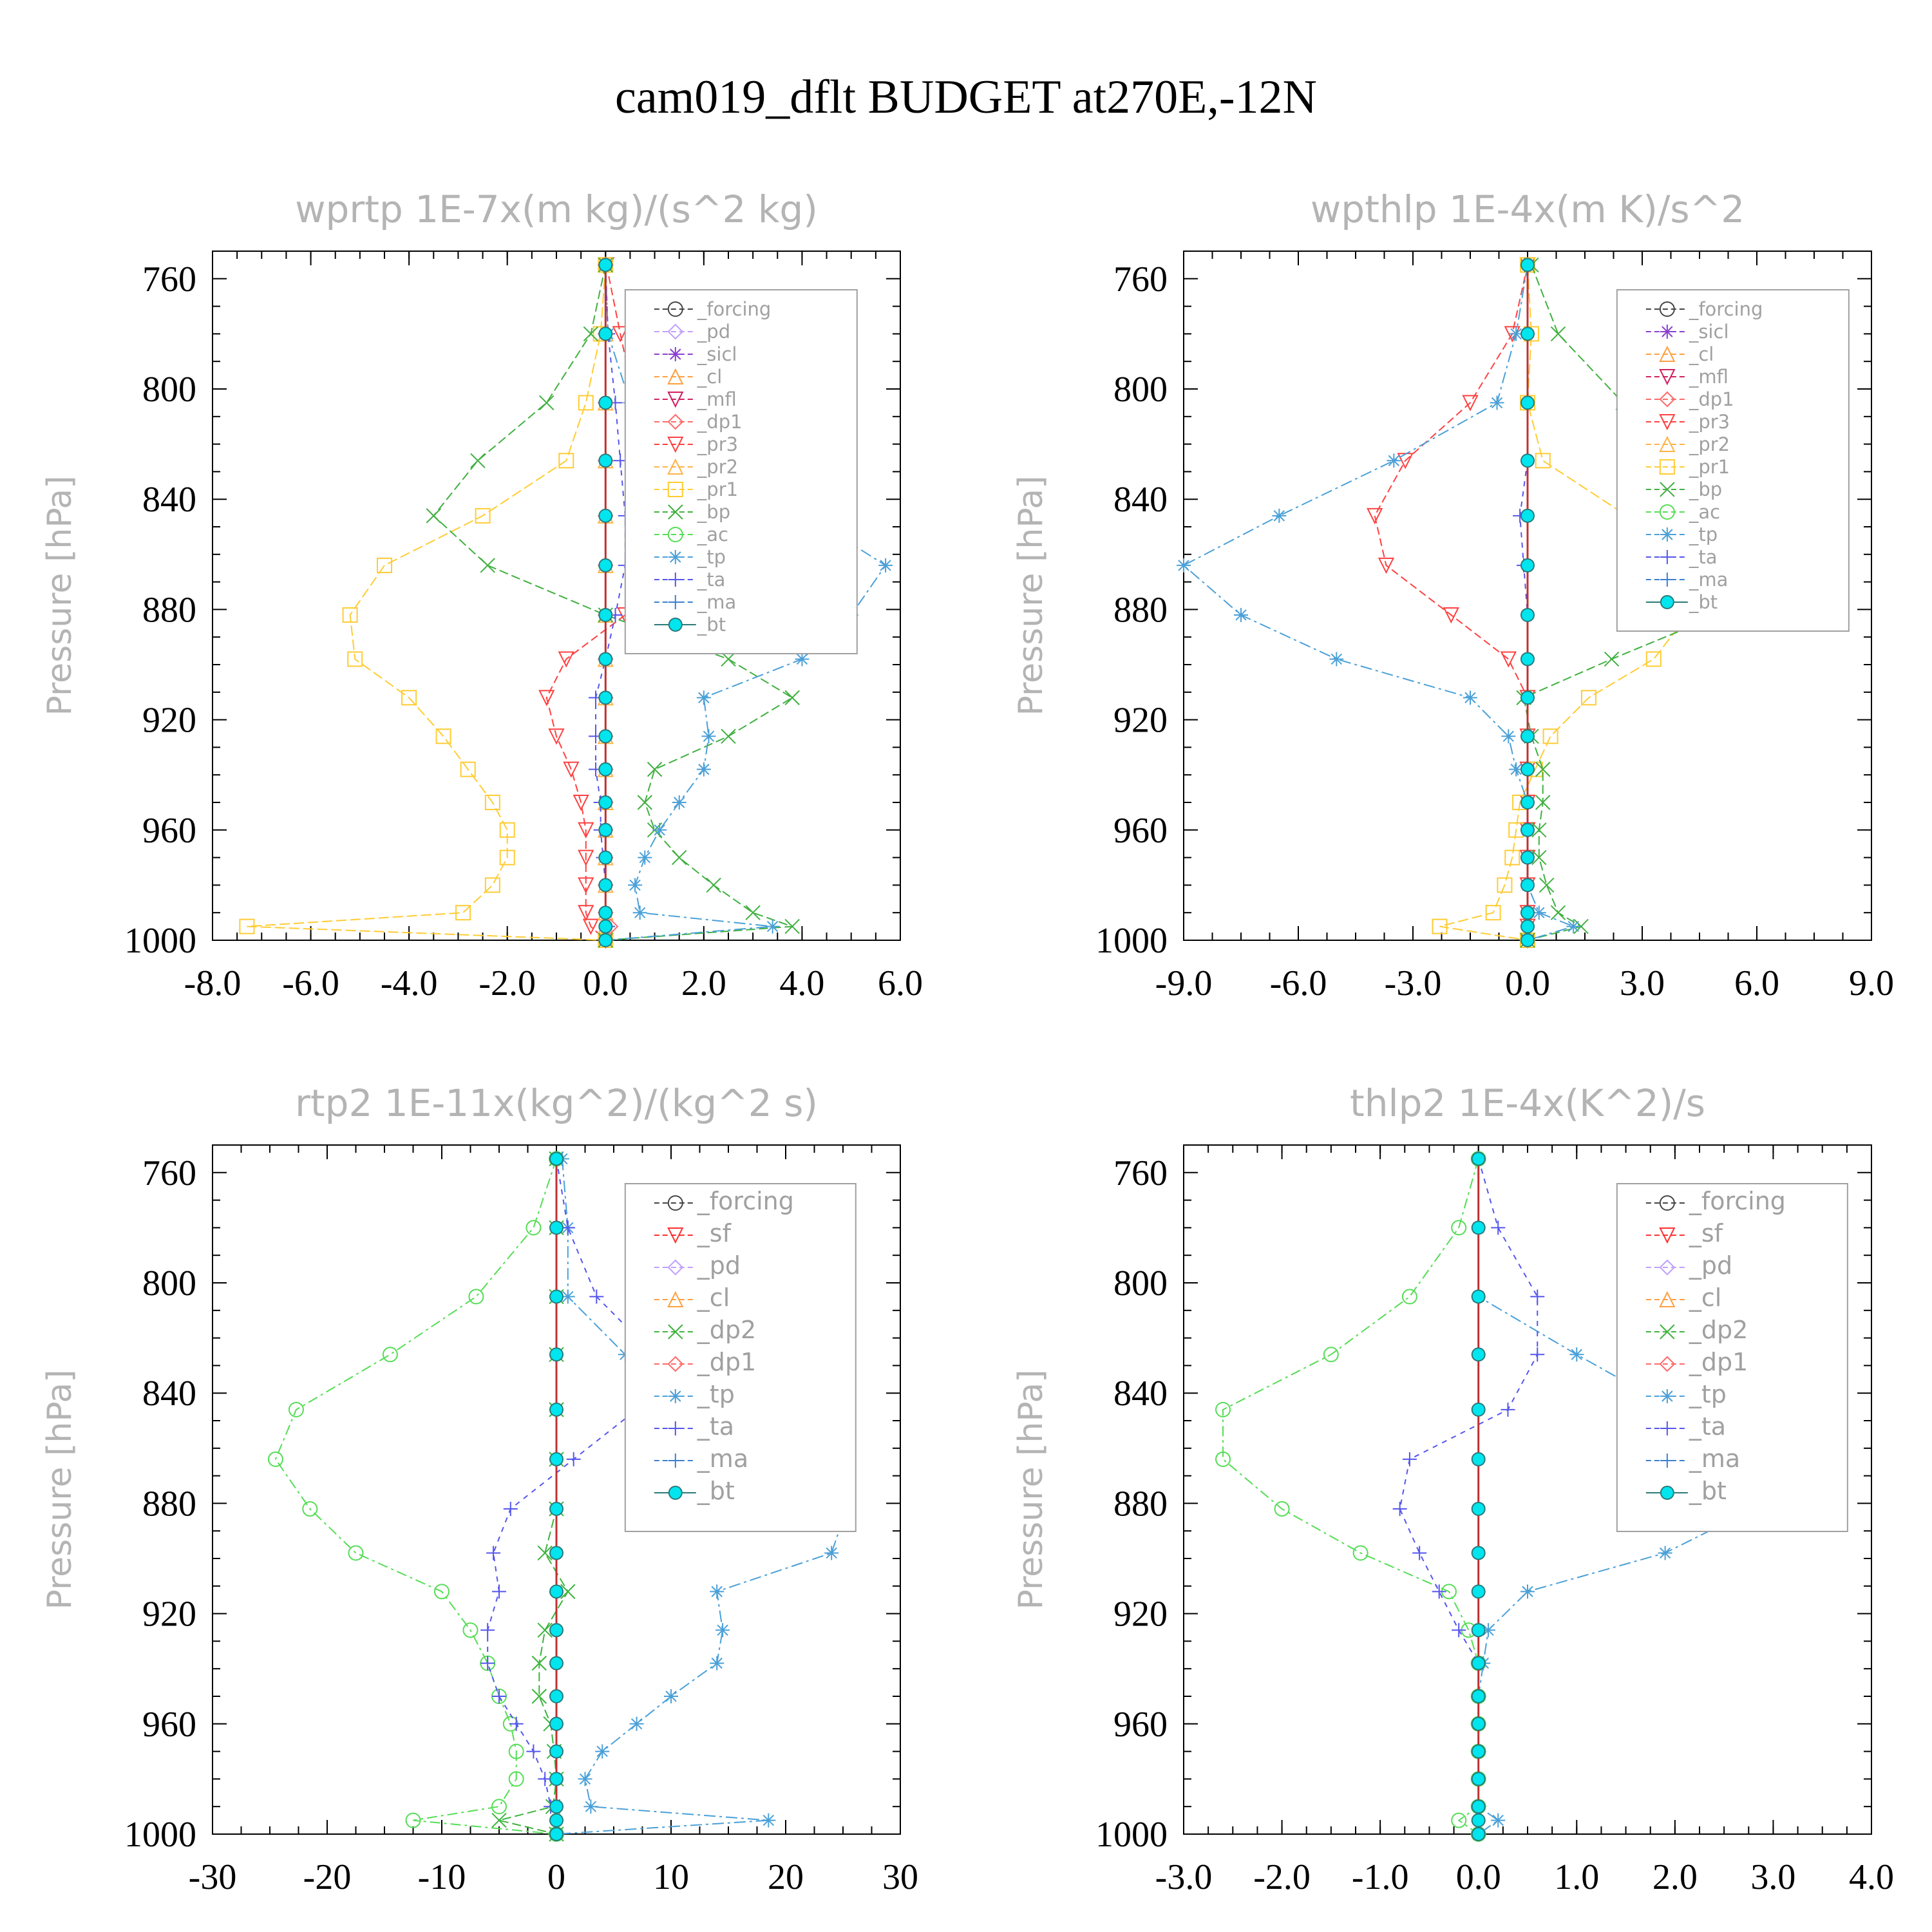  I want to click on legend-entry: _tp, so click(1708, 1394).